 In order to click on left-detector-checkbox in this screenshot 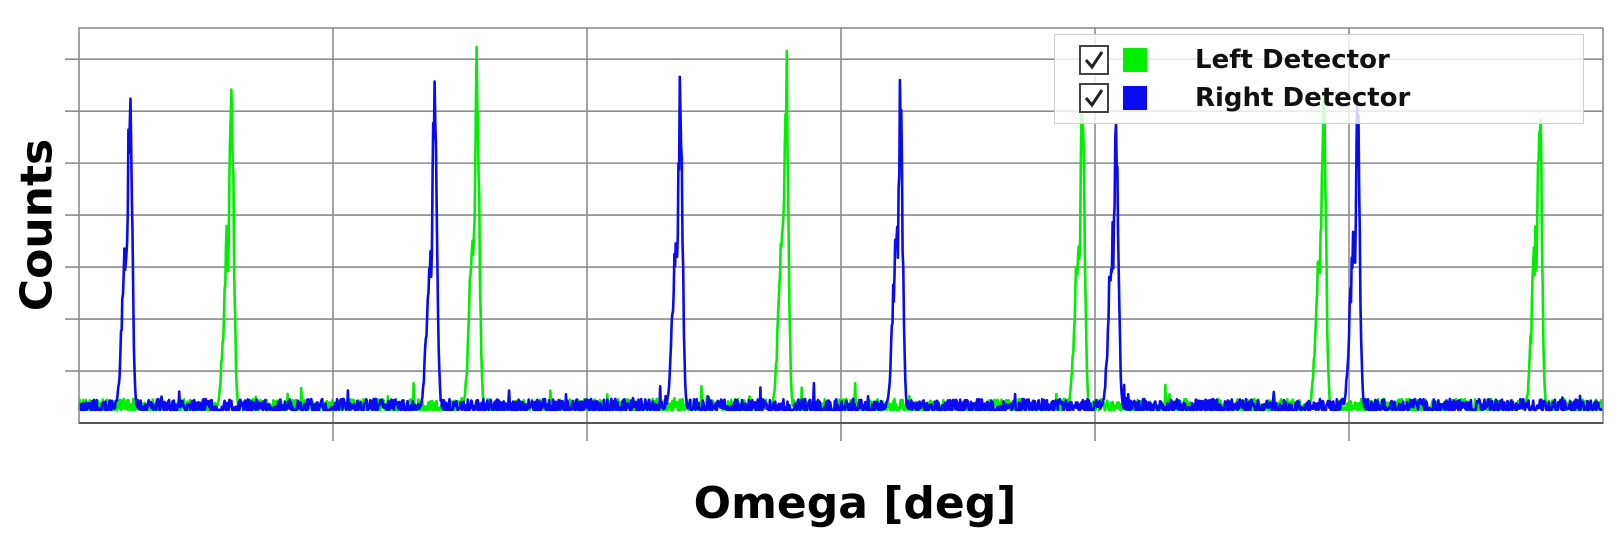, I will do `click(1094, 60)`.